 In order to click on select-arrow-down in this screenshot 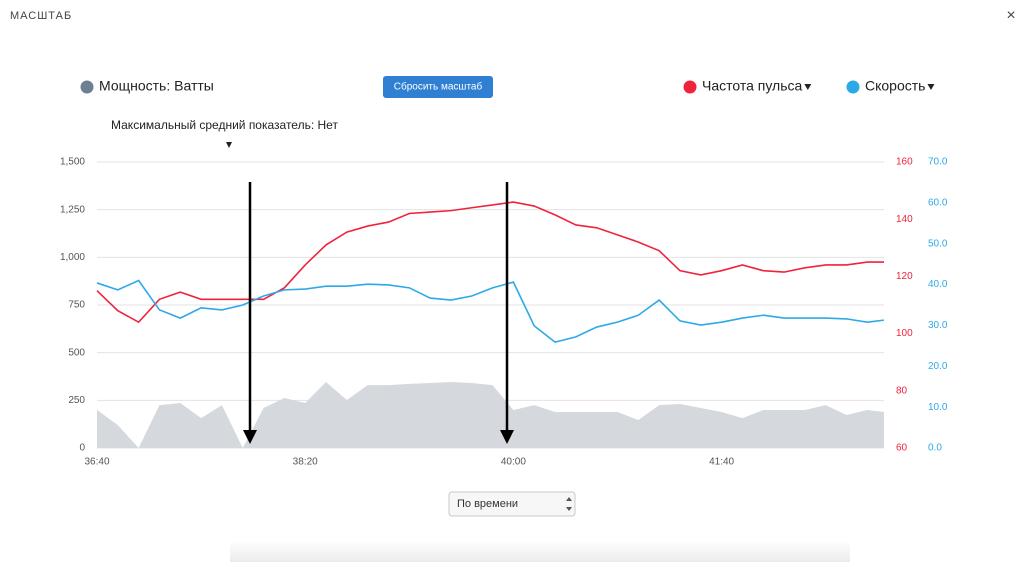, I will do `click(569, 509)`.